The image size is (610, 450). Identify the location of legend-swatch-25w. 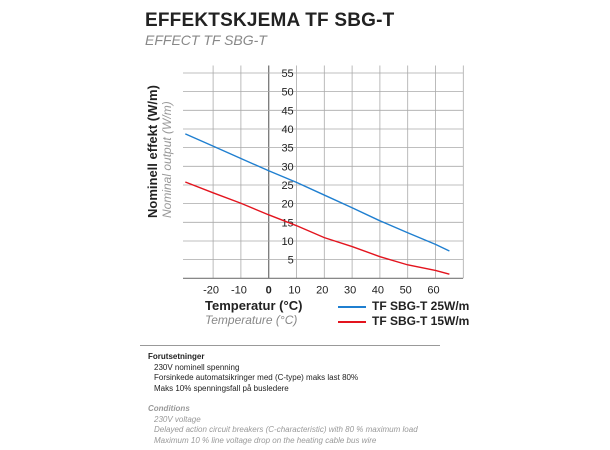
(352, 307).